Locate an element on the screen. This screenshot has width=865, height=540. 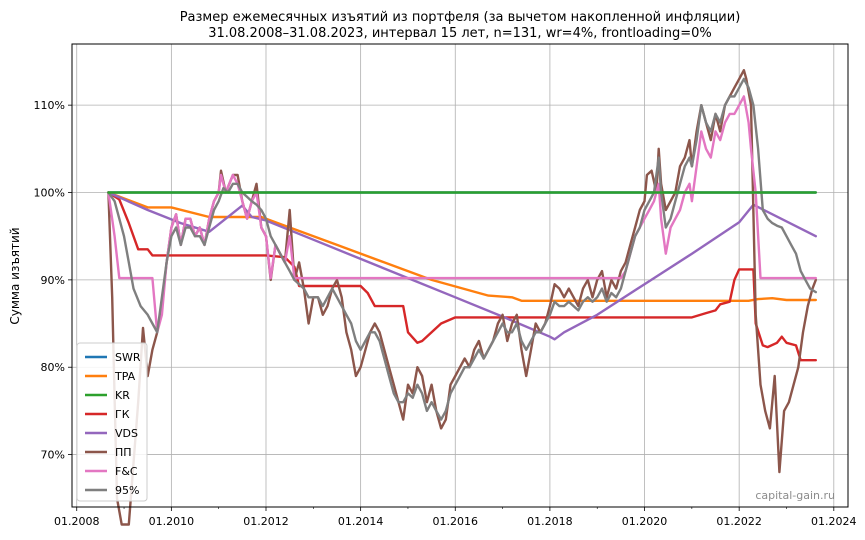
legend-entry: ГК is located at coordinates (122, 414).